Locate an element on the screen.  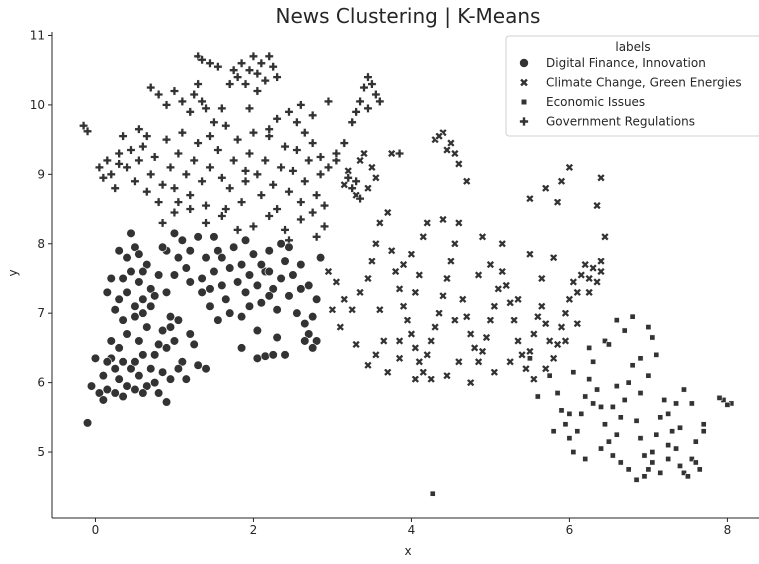
x-tick-label: 6 is located at coordinates (570, 530).